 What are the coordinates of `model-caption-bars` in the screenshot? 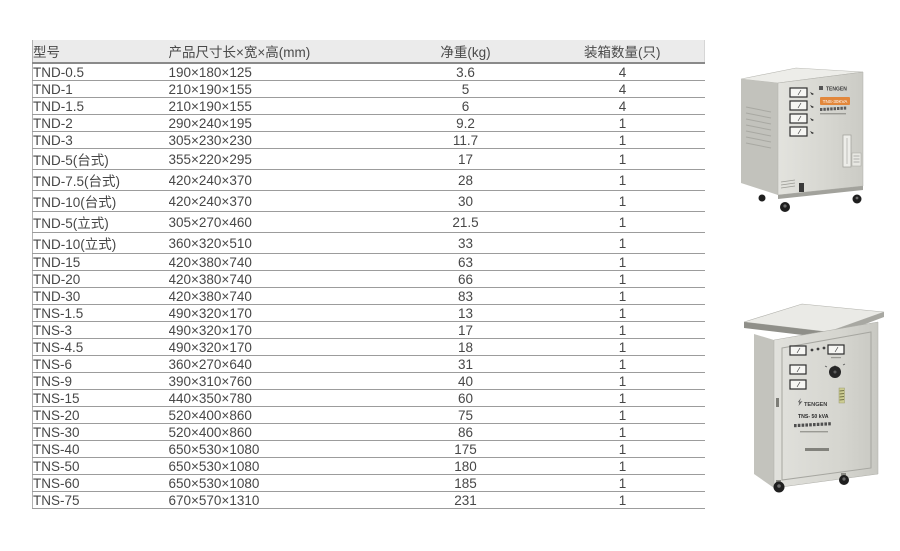 It's located at (833, 110).